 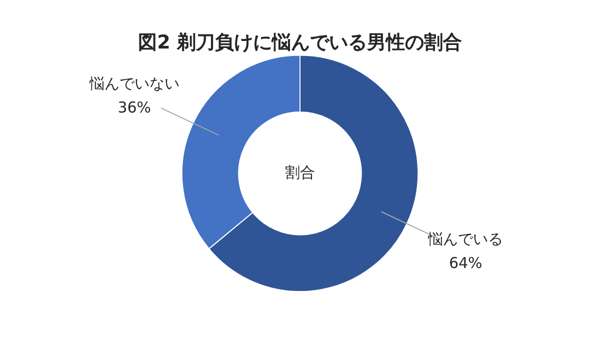 I want to click on data-label: 64%, so click(x=465, y=263).